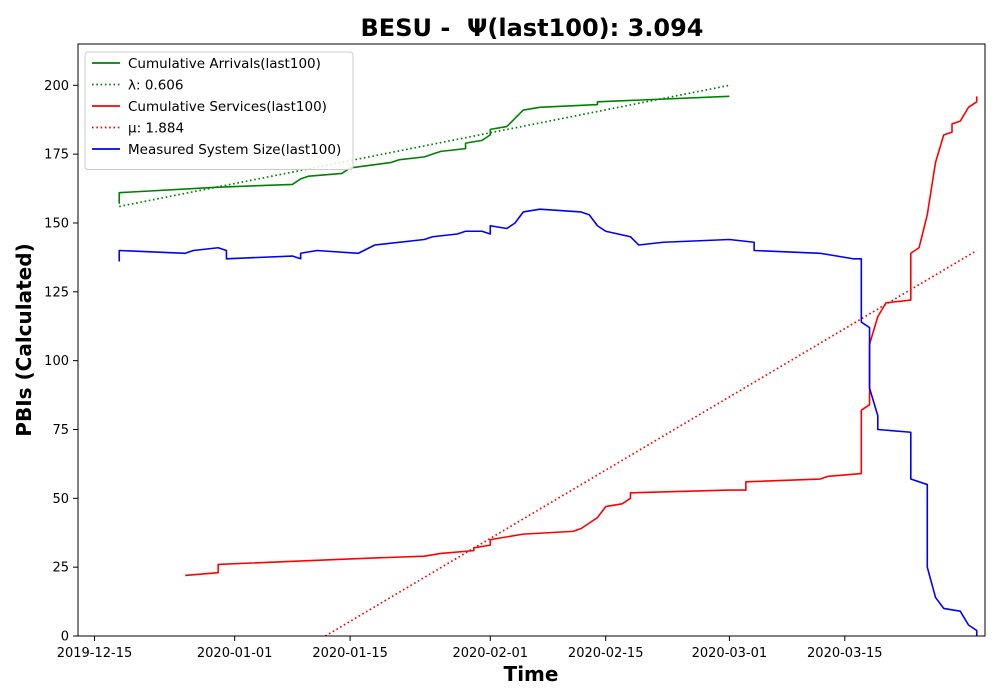 The height and width of the screenshot is (700, 1000). Describe the element at coordinates (606, 653) in the screenshot. I see `x-tick-label: 2020-02-15` at that location.